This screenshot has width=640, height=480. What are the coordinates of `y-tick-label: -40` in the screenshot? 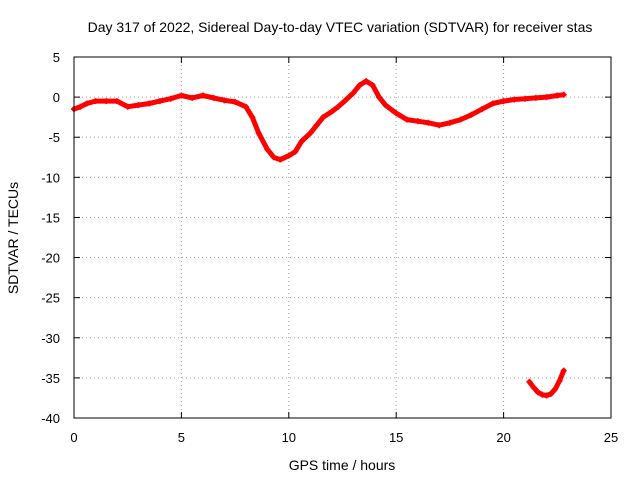 It's located at (50, 418).